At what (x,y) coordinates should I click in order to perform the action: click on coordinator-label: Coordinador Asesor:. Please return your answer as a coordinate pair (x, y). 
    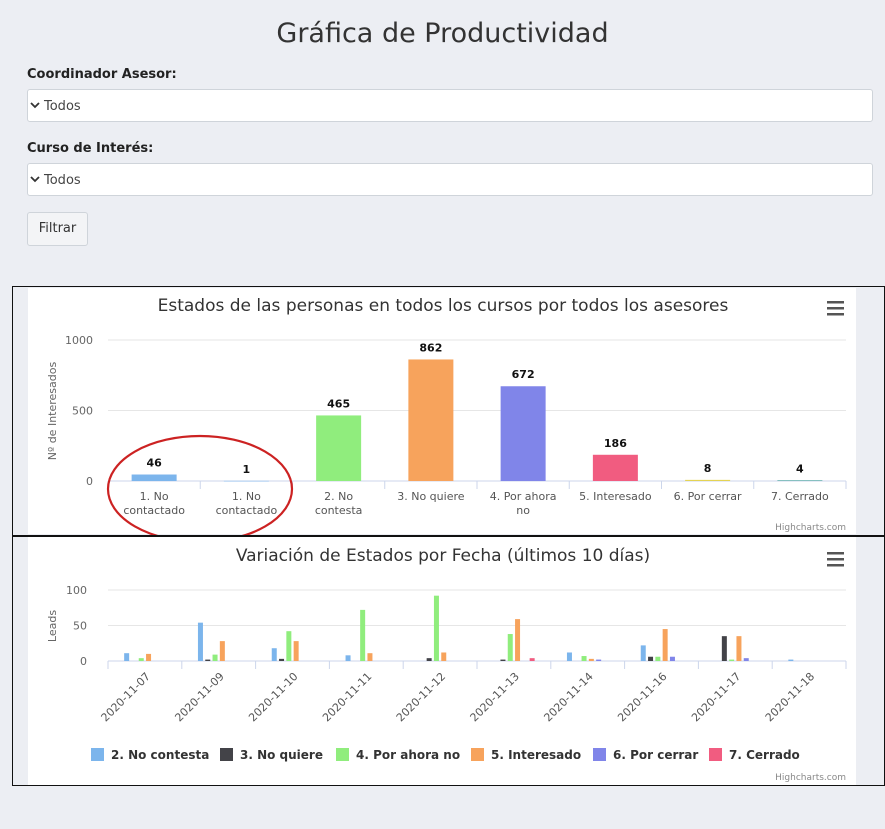
    Looking at the image, I should click on (102, 74).